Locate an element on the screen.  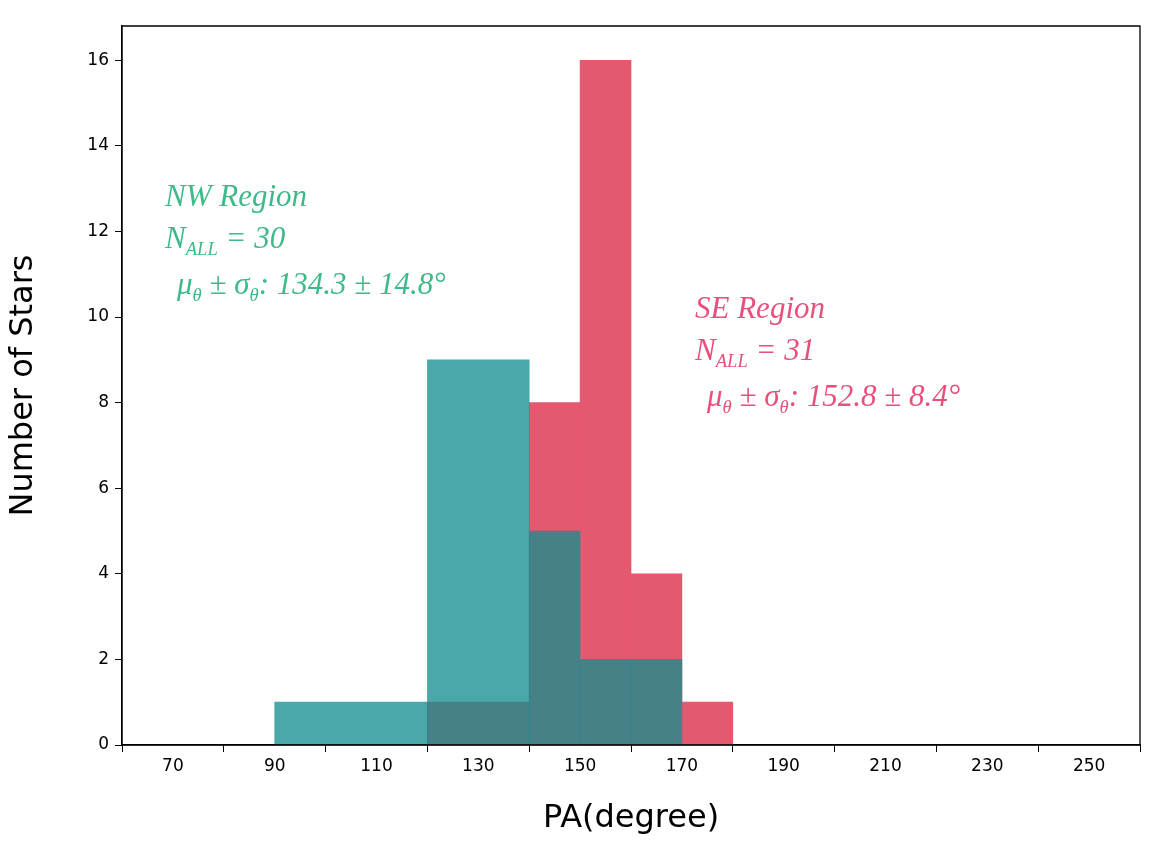
x-tick-label: 170 is located at coordinates (682, 764).